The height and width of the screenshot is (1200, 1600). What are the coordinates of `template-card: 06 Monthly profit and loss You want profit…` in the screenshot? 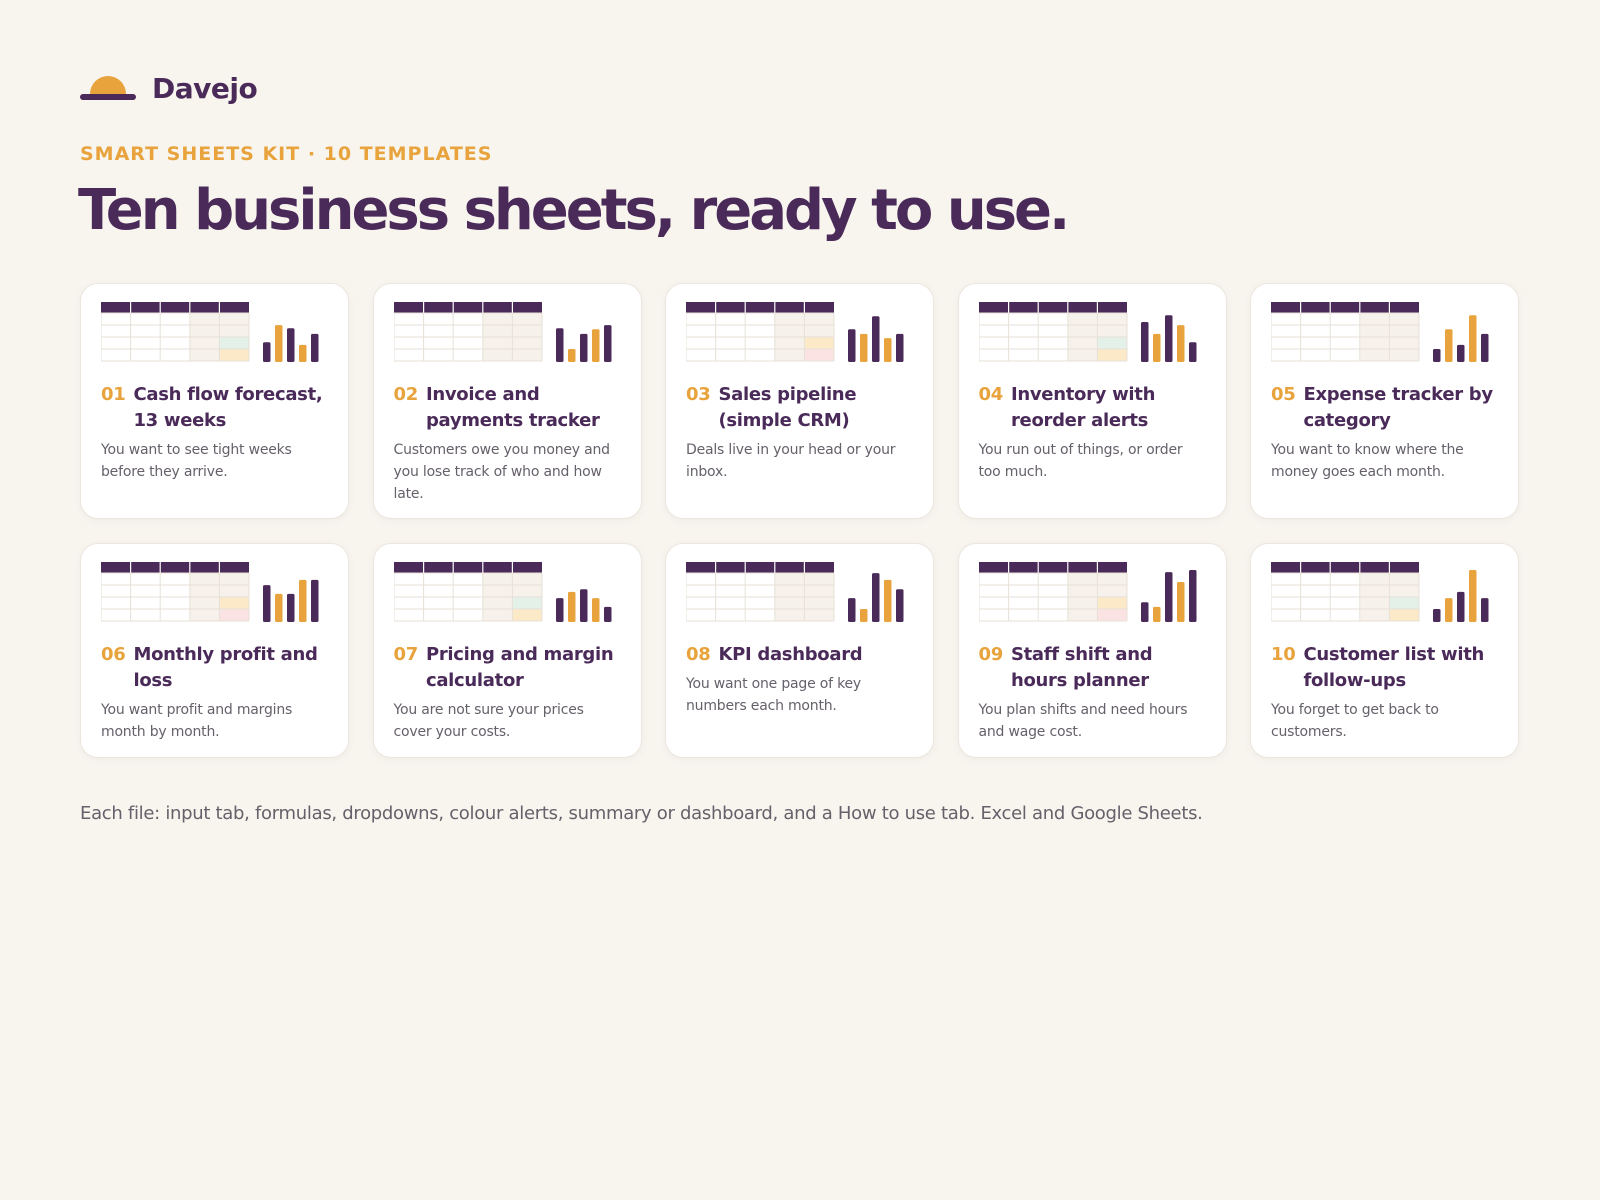 It's located at (214, 650).